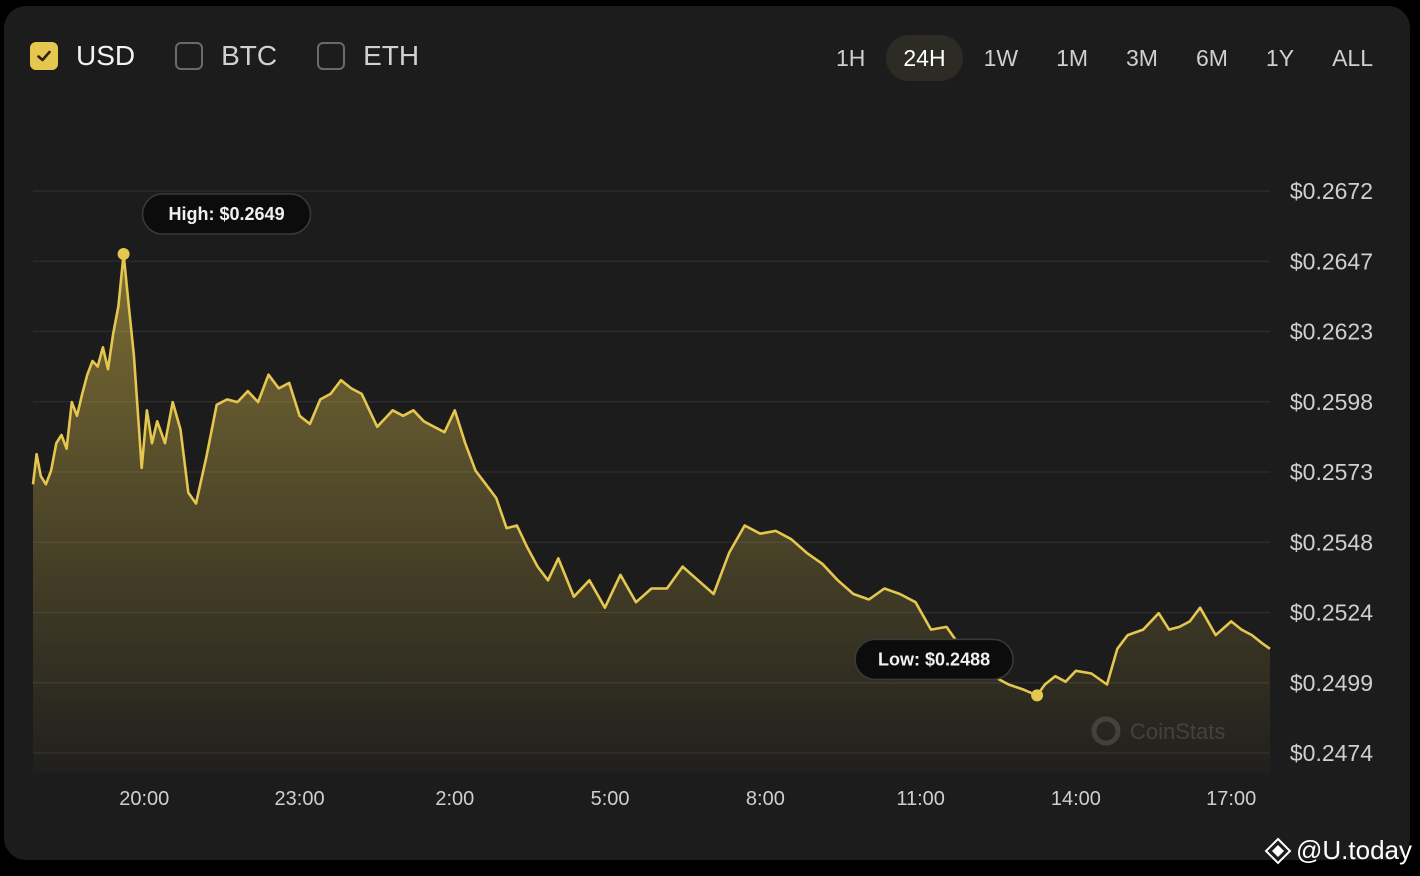 Image resolution: width=1420 pixels, height=876 pixels. Describe the element at coordinates (1231, 799) in the screenshot. I see `x-tick-label: 17:00` at that location.